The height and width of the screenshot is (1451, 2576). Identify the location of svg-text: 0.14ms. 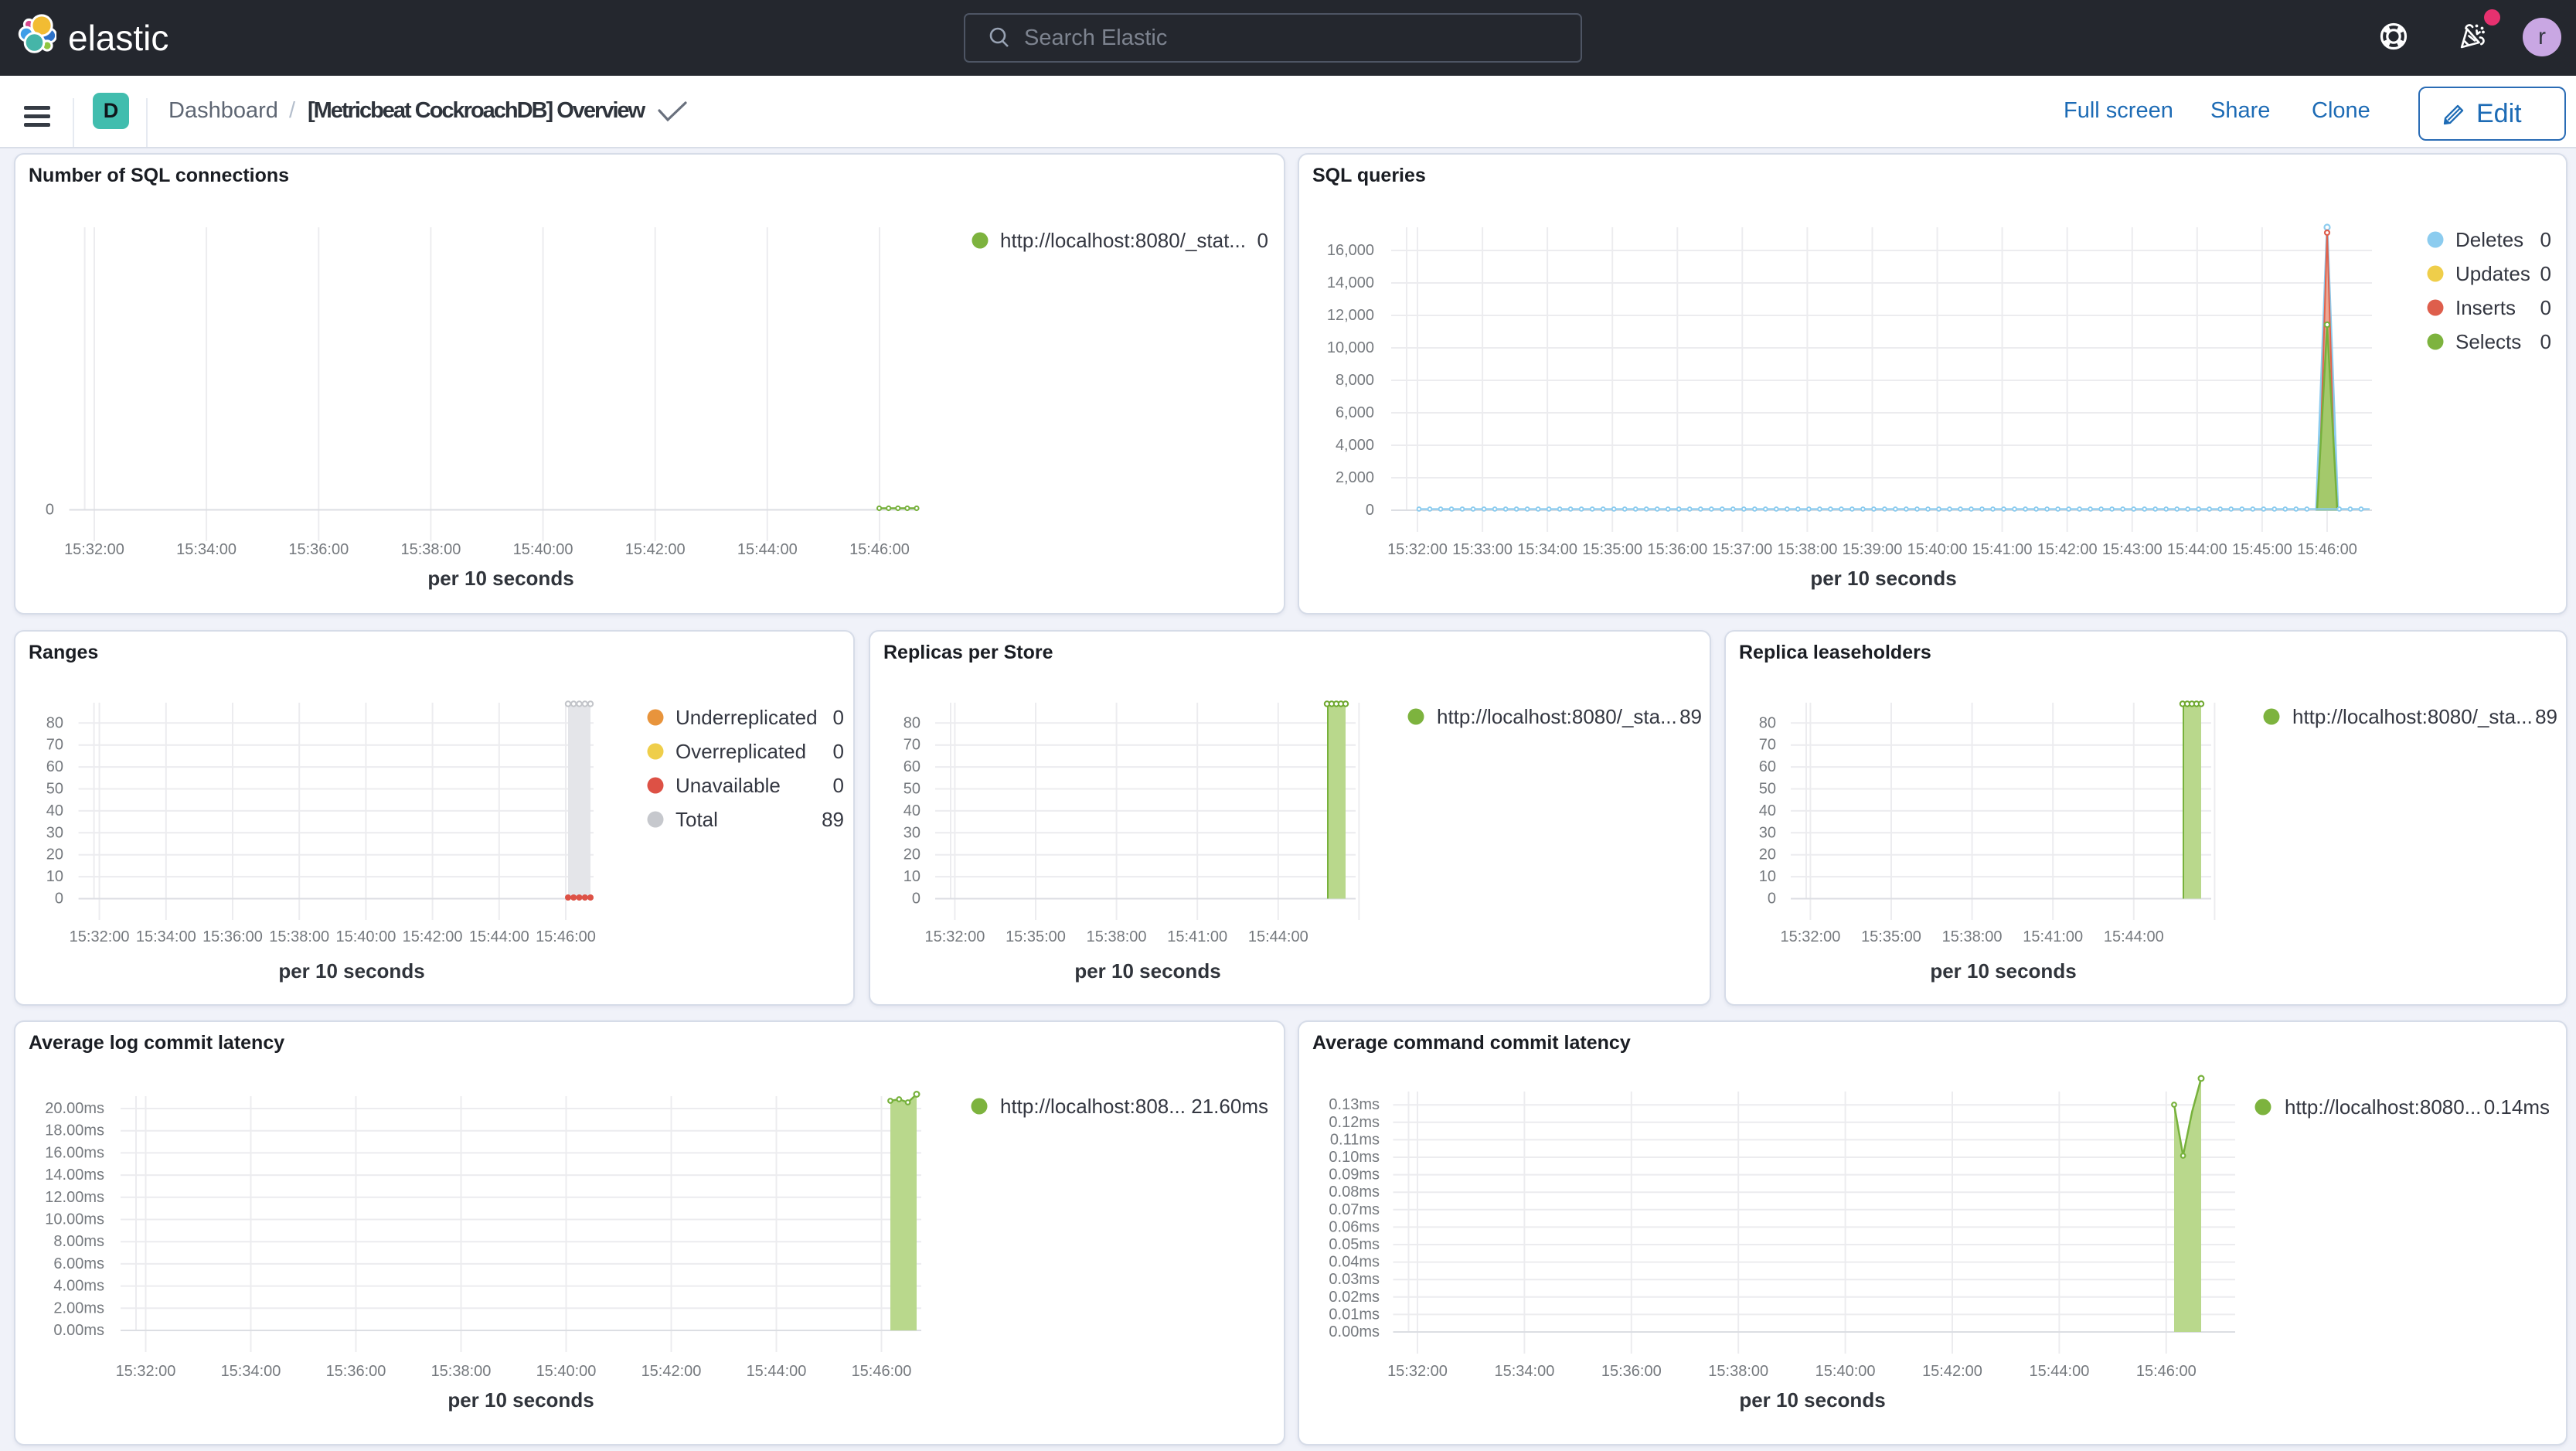
(2517, 1107).